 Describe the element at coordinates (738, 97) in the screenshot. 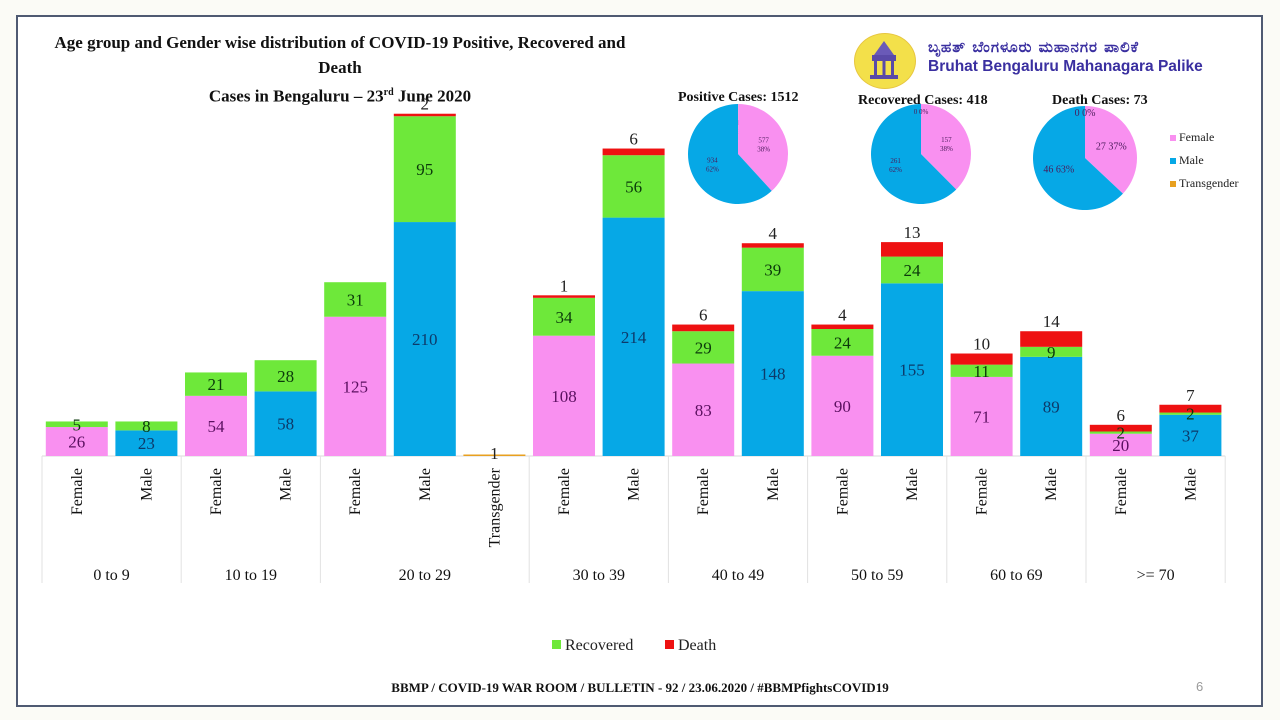

I see `pie-title: Positive Cases: 1512` at that location.